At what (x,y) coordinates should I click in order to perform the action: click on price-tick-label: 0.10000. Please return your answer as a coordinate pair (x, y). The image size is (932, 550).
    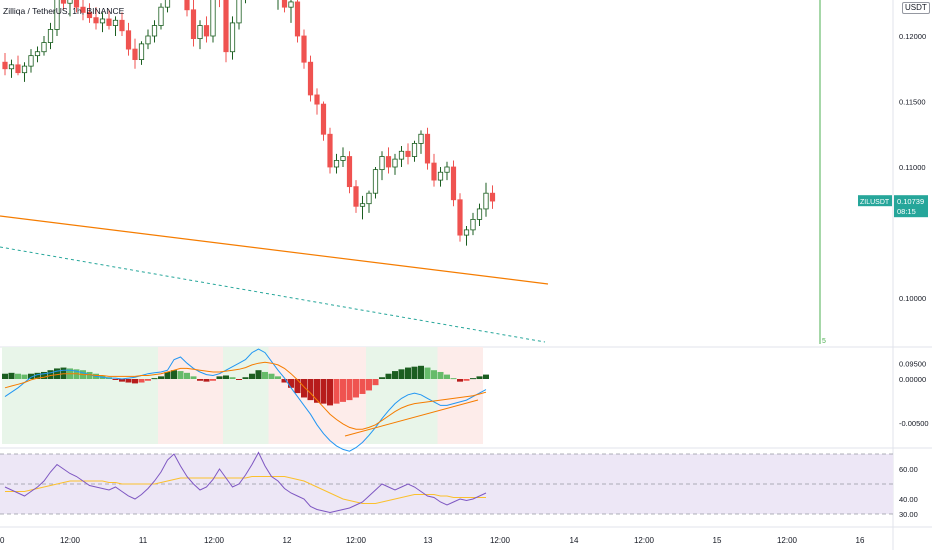
    Looking at the image, I should click on (912, 298).